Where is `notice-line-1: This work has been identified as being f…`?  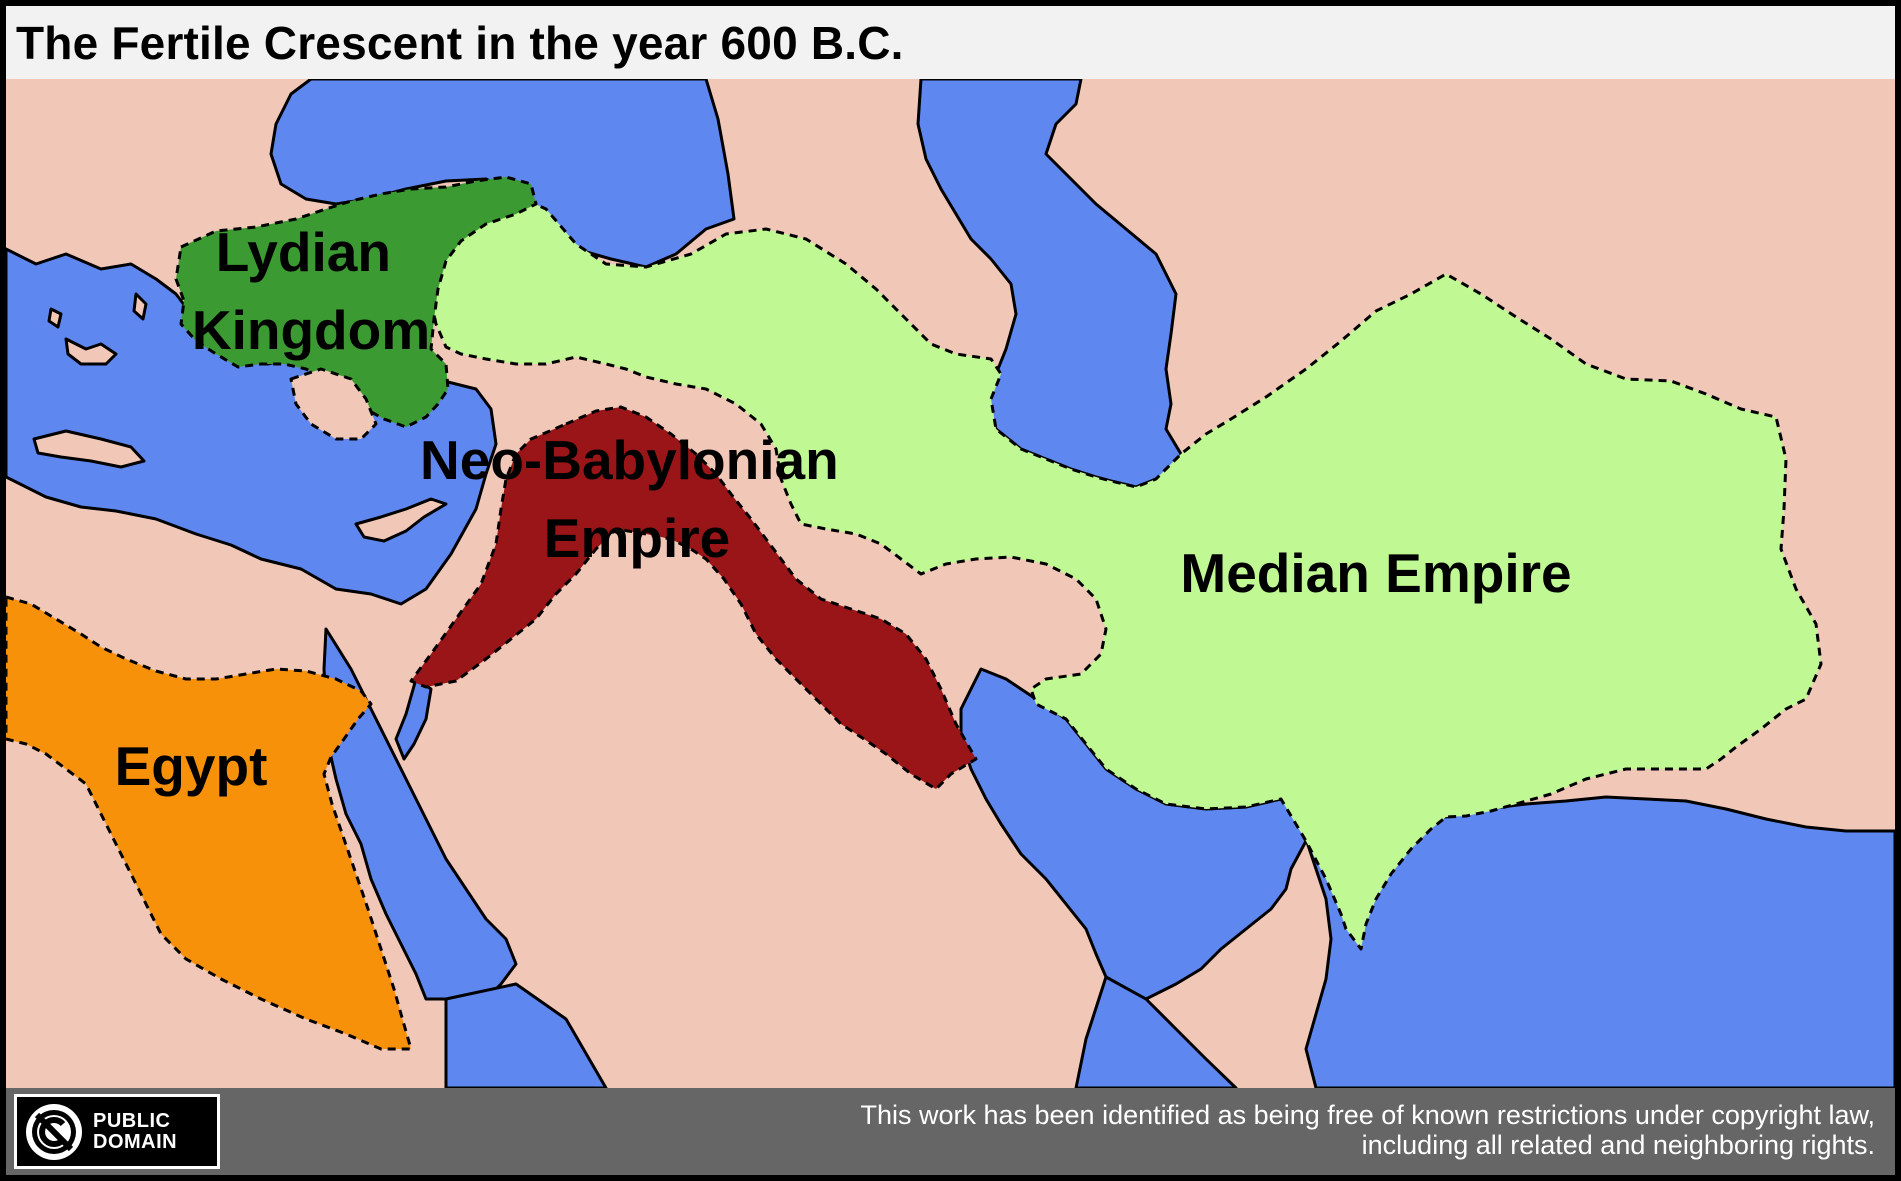 notice-line-1: This work has been identified as being f… is located at coordinates (1367, 1115).